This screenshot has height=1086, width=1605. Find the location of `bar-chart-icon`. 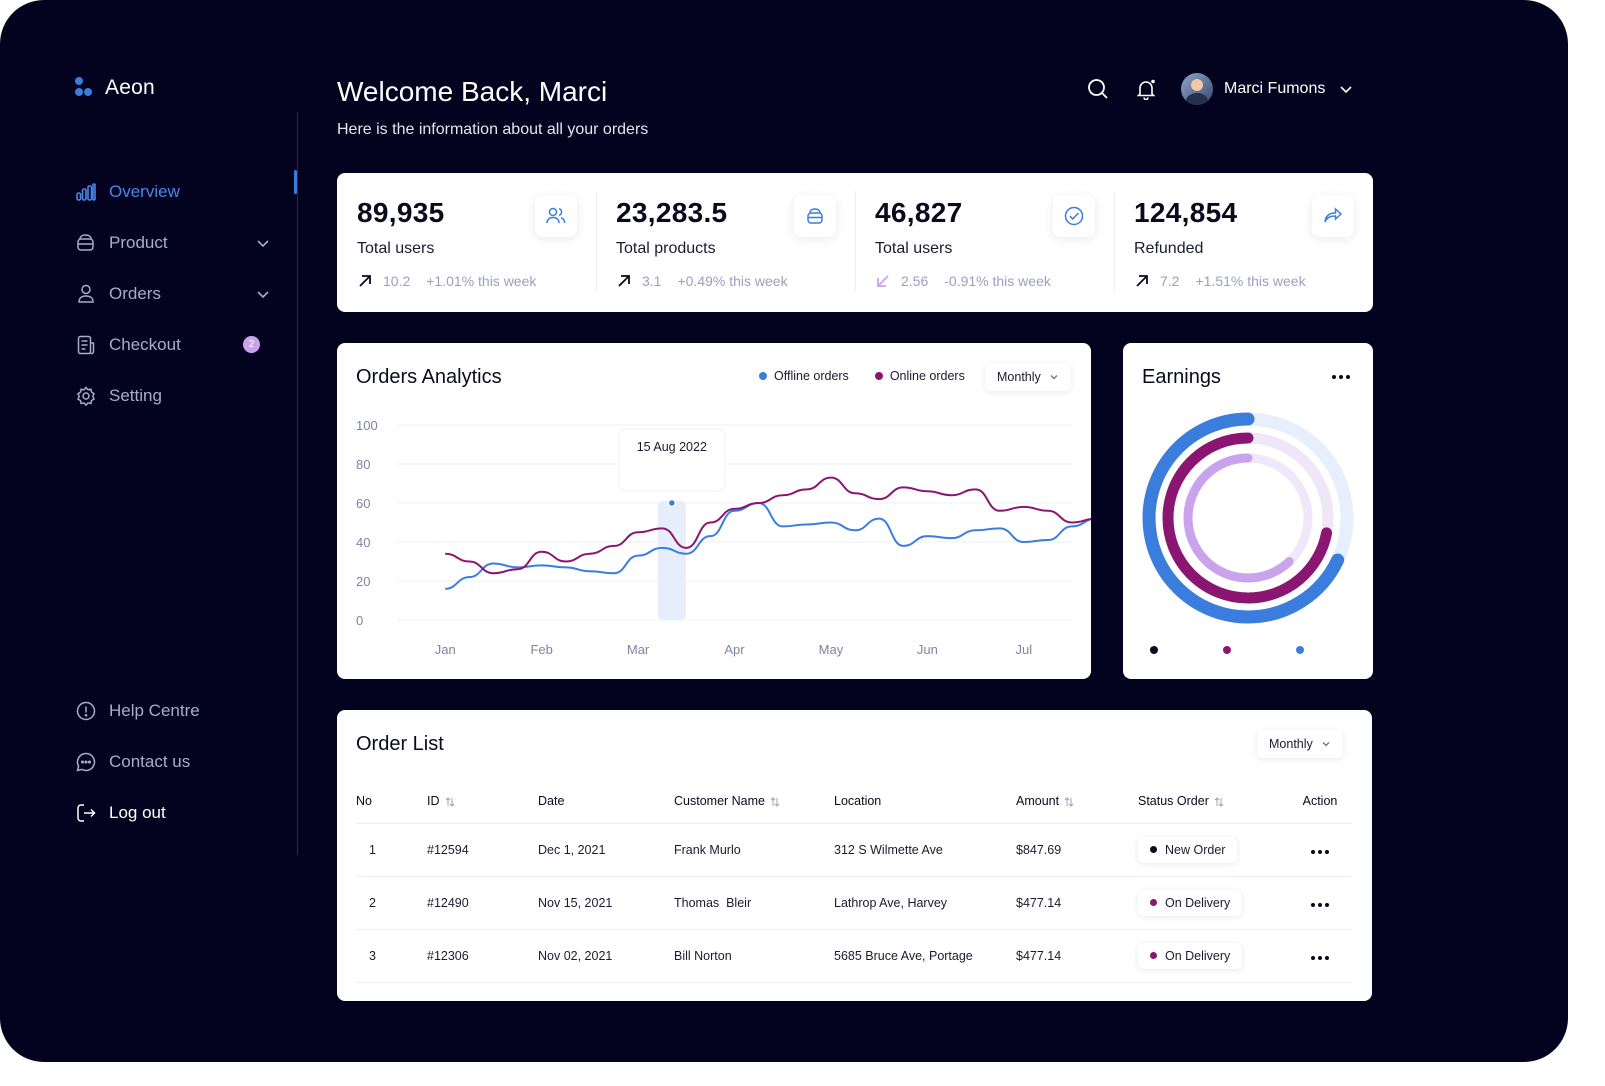

bar-chart-icon is located at coordinates (85, 191).